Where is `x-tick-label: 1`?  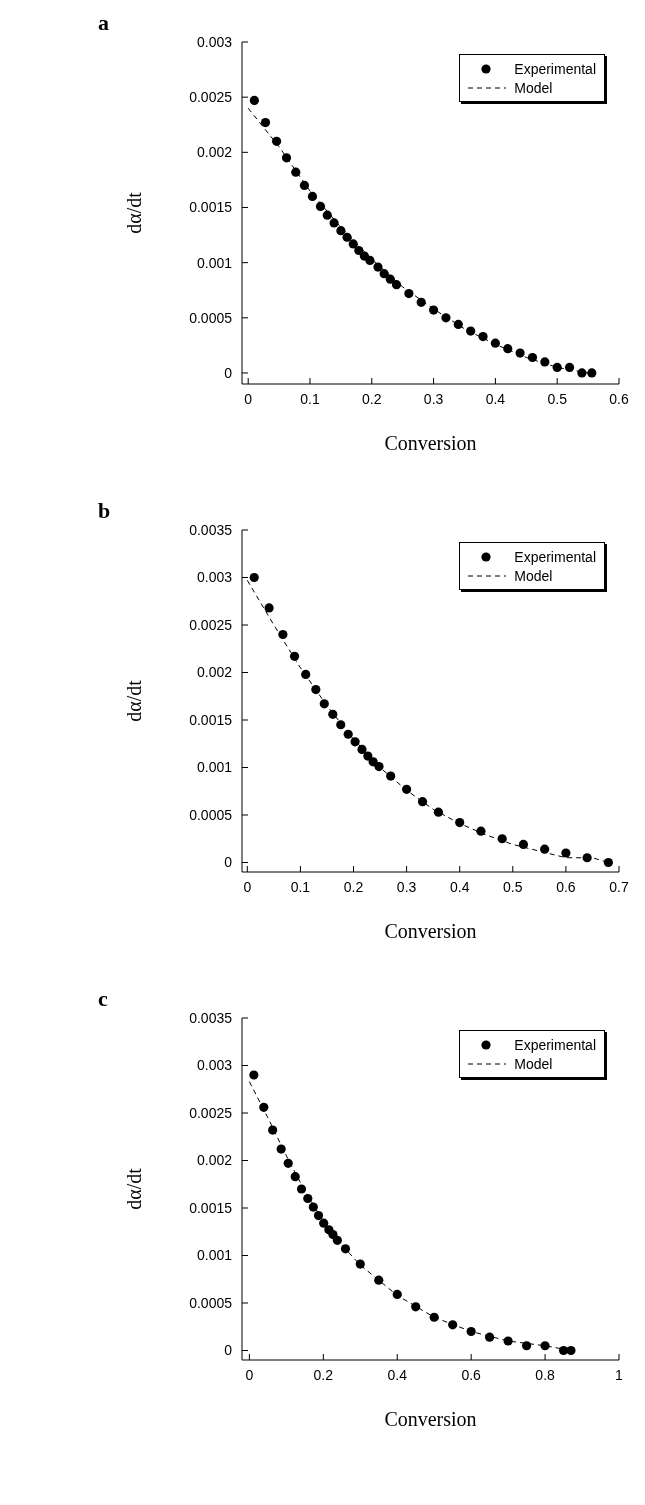
x-tick-label: 1 is located at coordinates (619, 1374).